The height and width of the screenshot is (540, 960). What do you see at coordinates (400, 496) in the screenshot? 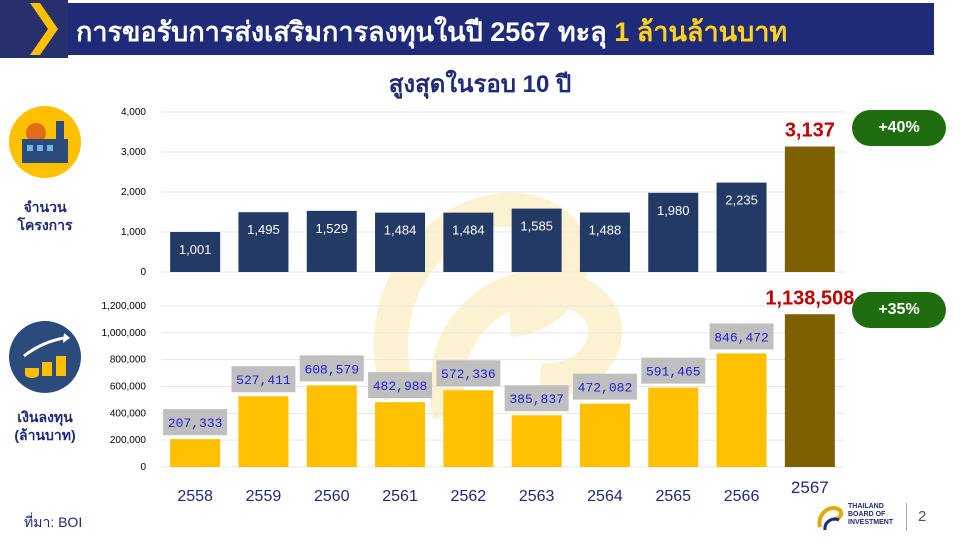
I see `year-label: 2561` at bounding box center [400, 496].